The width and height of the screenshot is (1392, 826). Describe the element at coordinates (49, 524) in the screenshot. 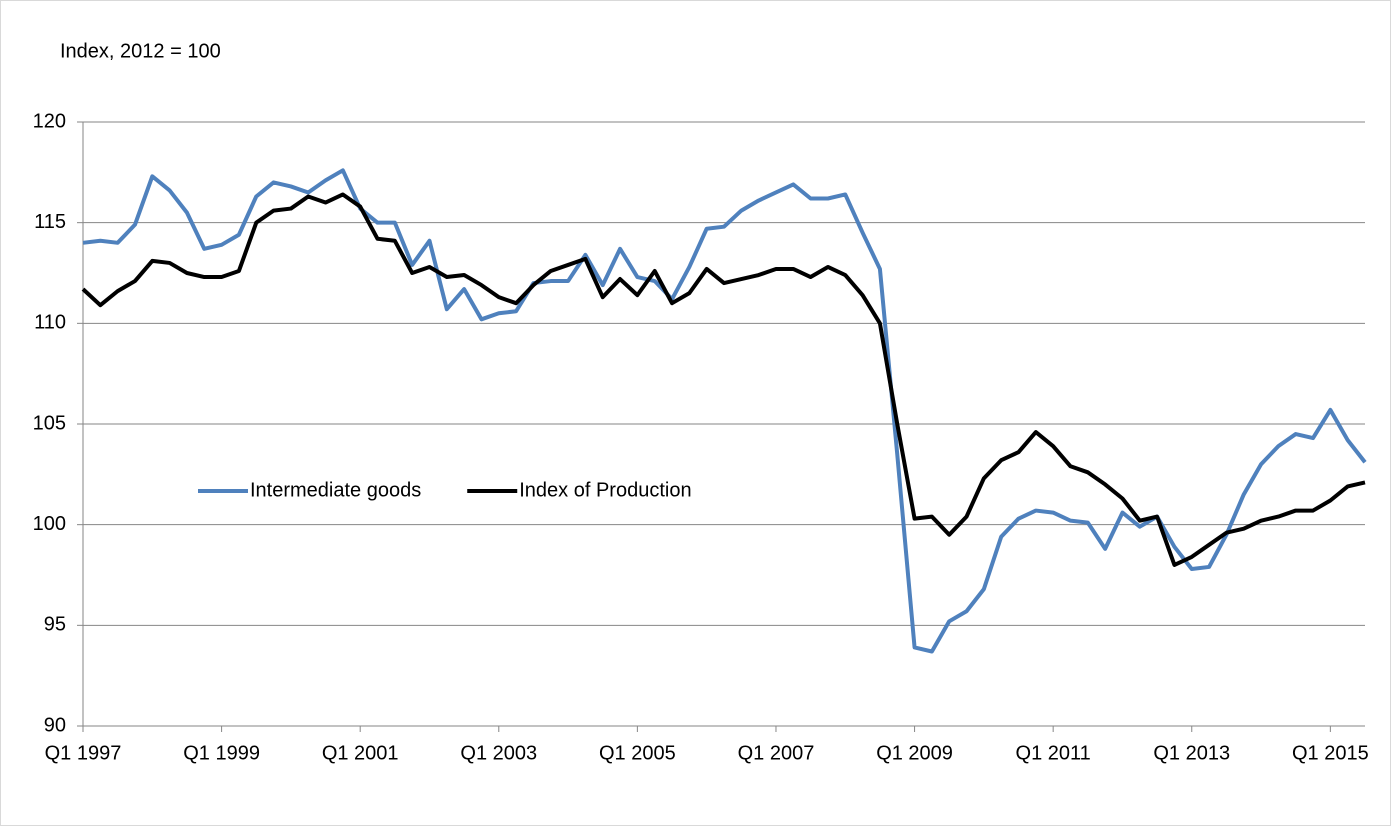

I see `y-tick-label: 100` at that location.